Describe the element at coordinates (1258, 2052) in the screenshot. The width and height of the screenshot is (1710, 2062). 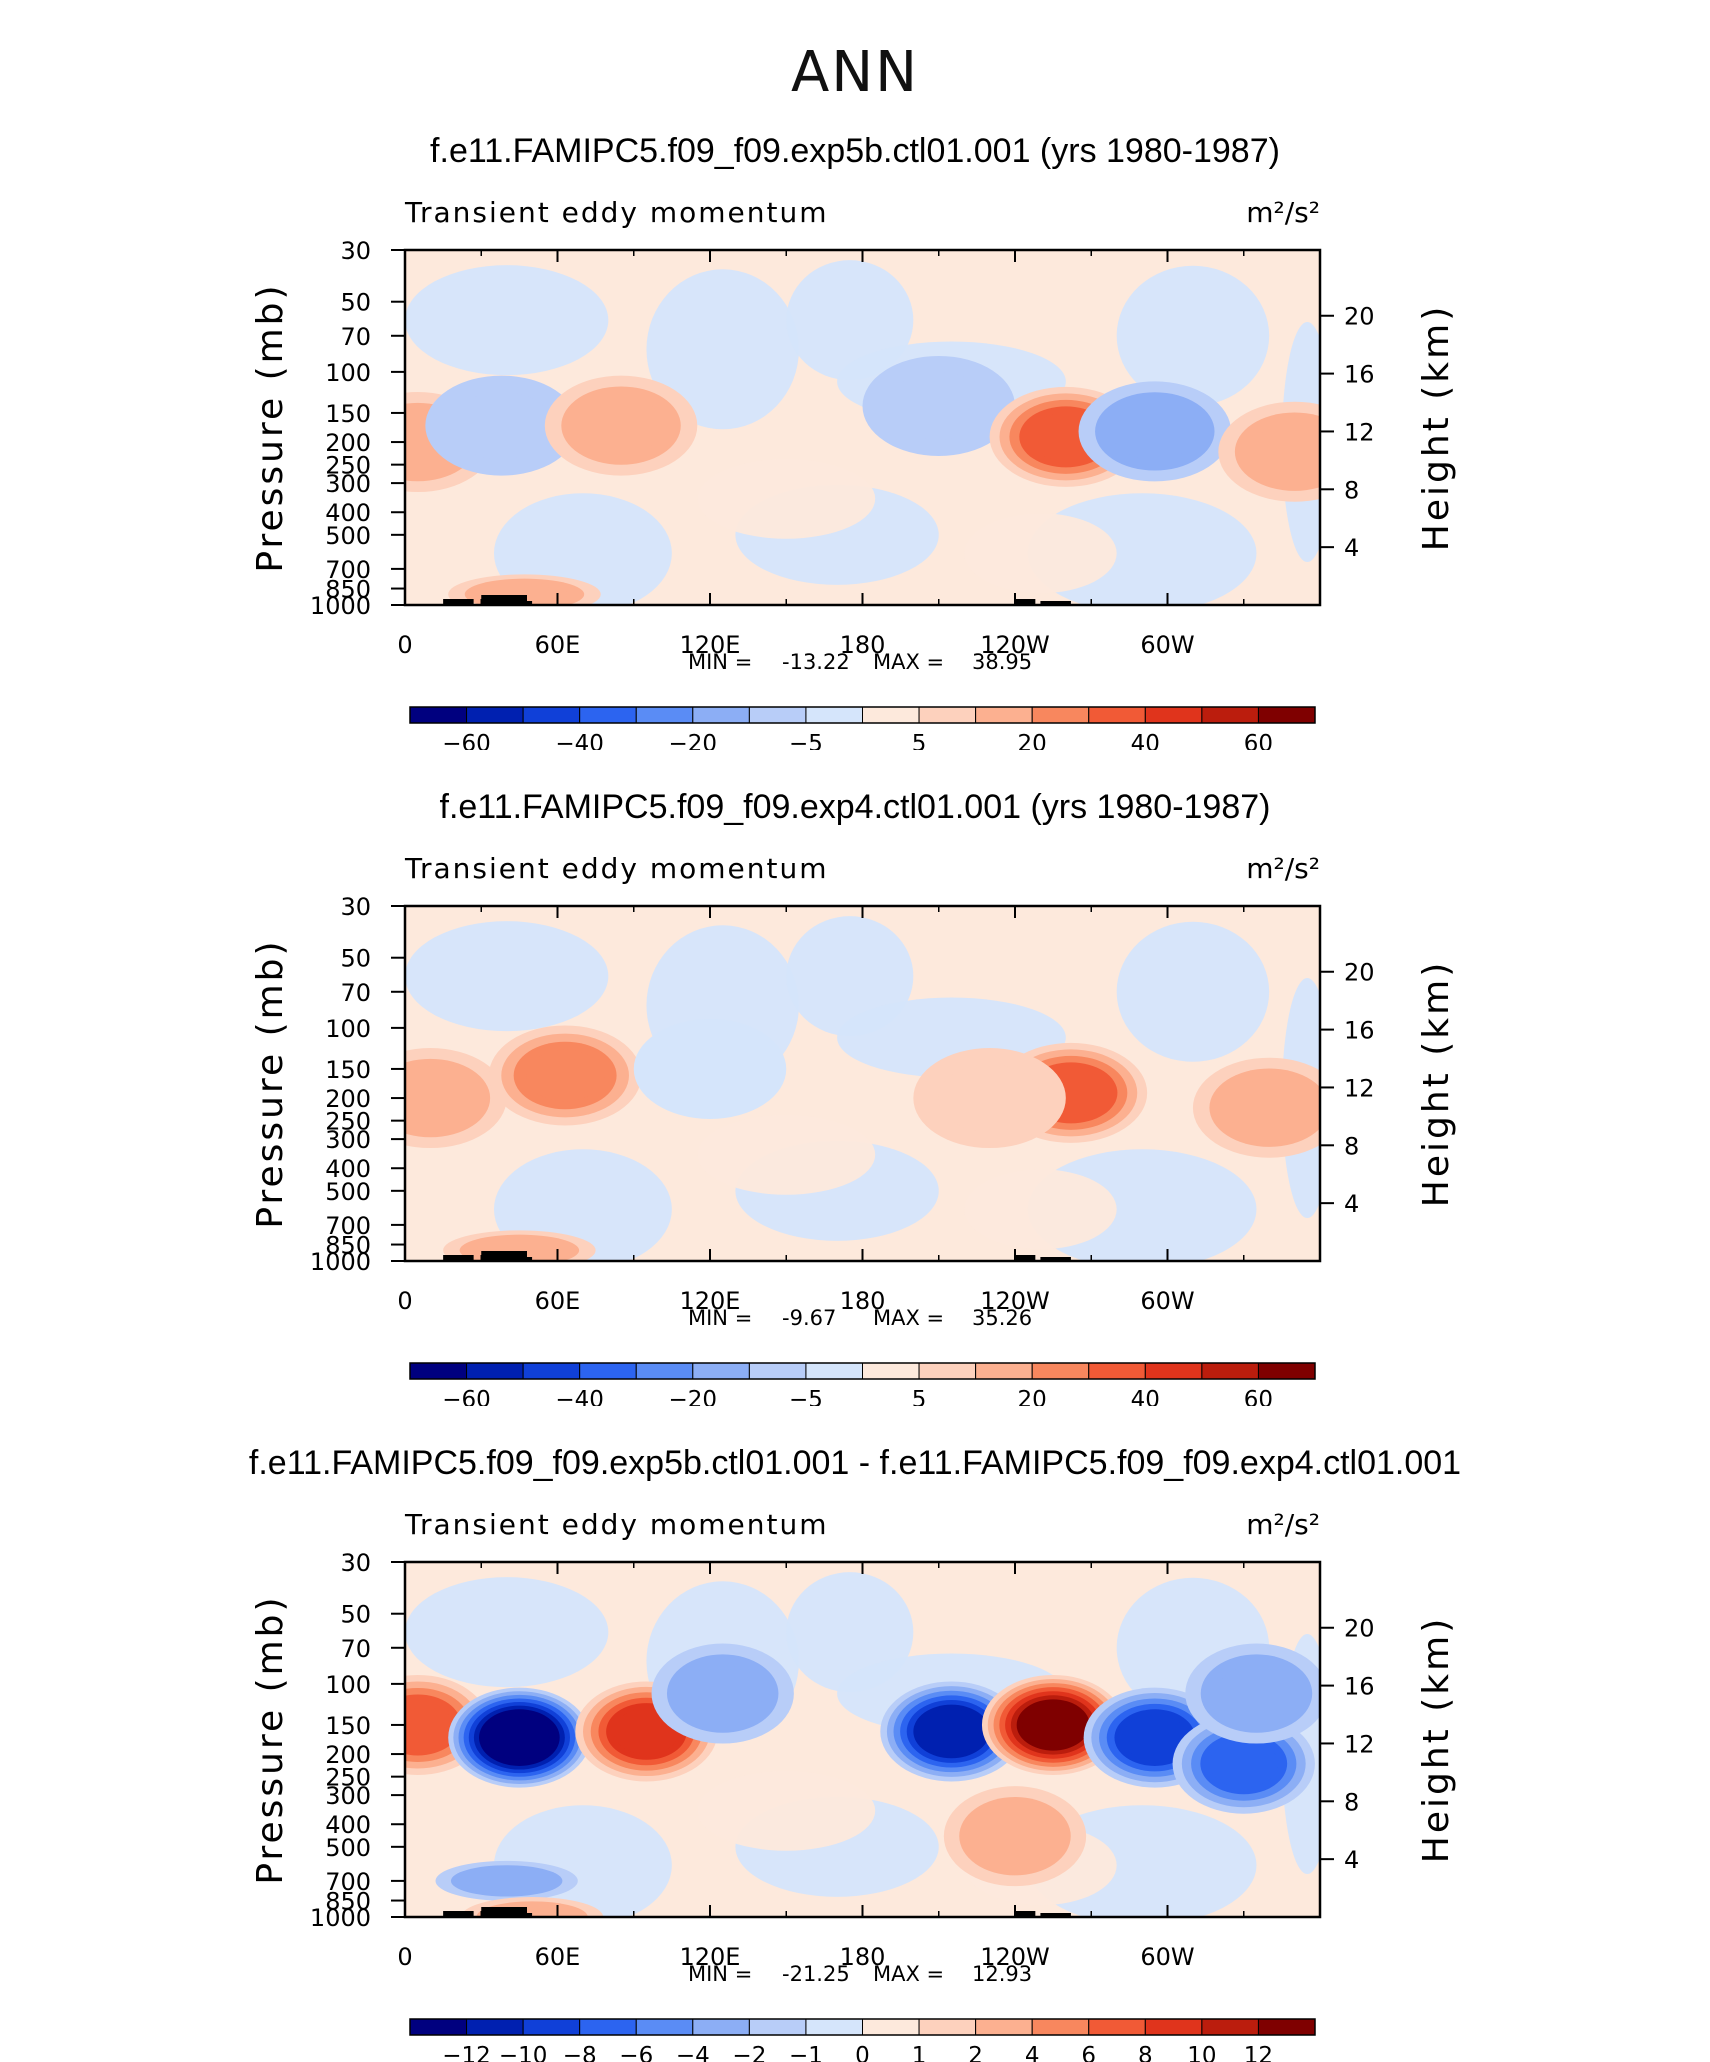
I see `colorbar-label: 12` at that location.